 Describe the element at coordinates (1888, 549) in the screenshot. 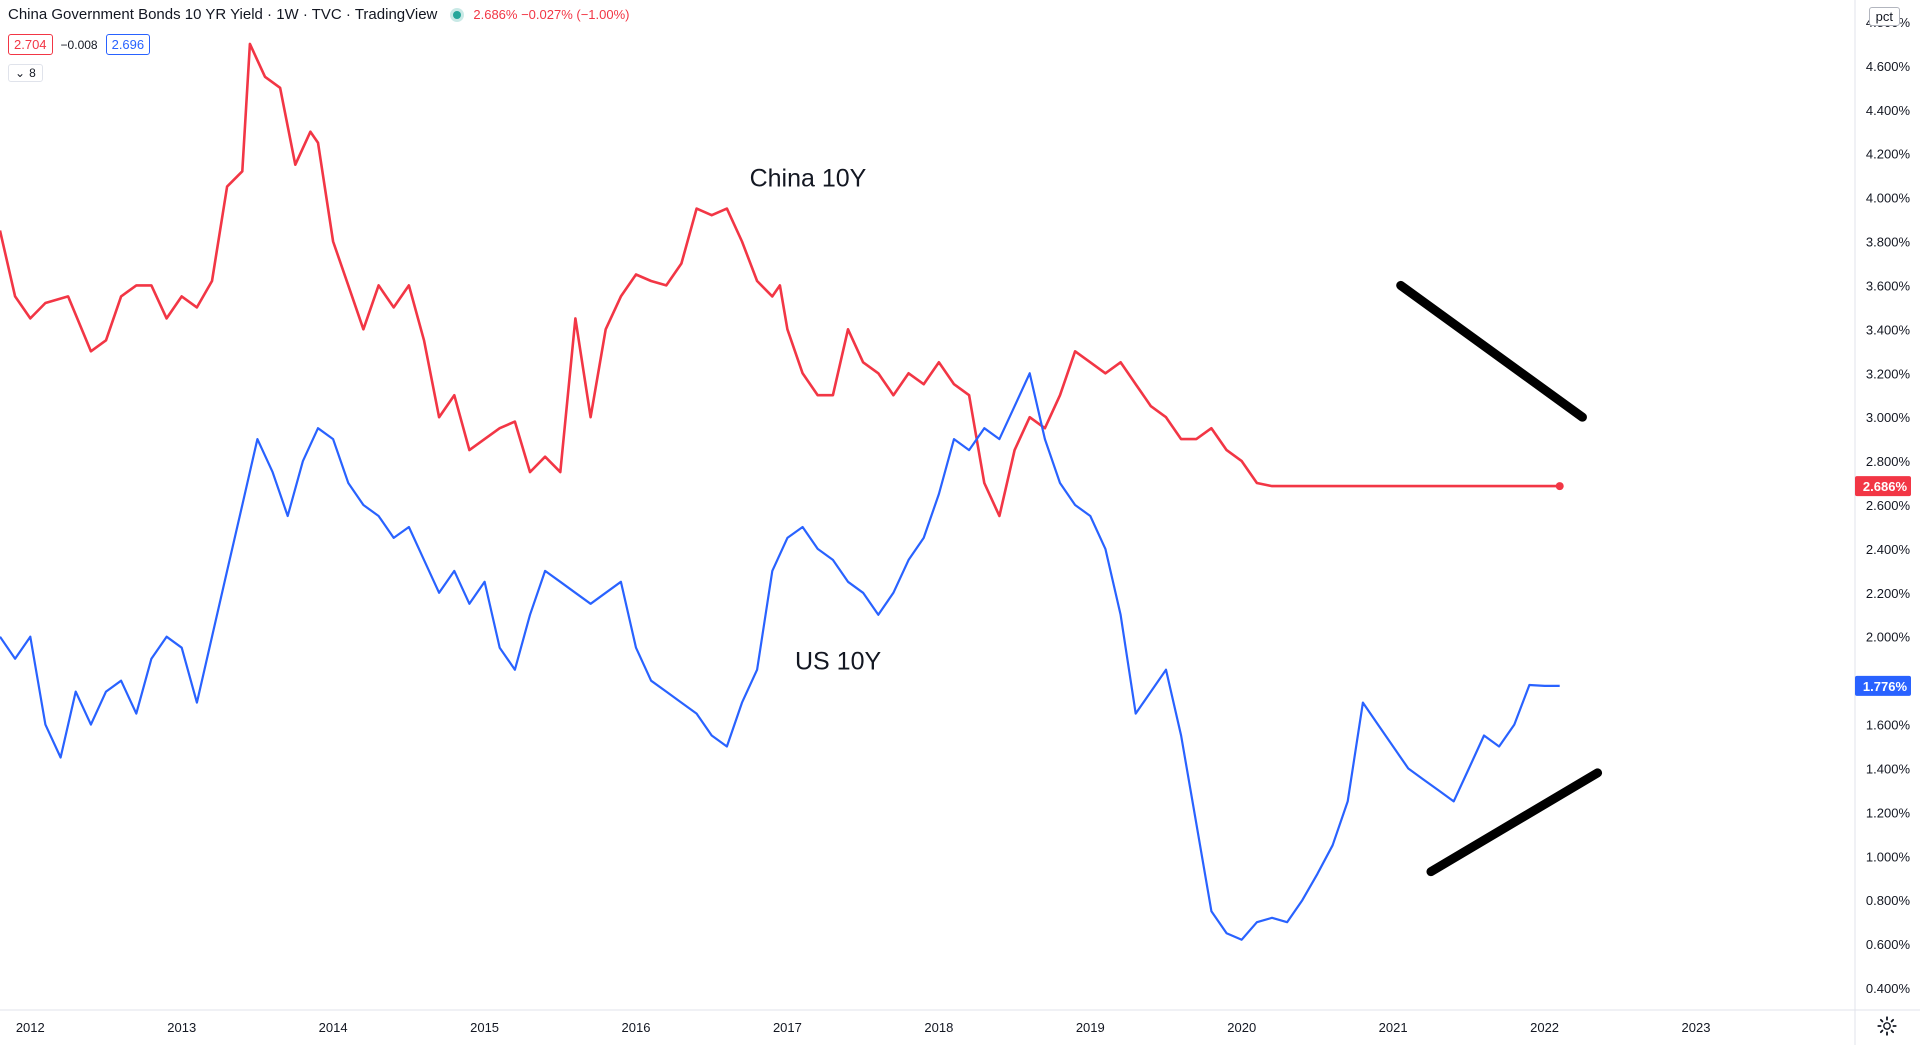

I see `y-tick-label: 2.400%` at that location.